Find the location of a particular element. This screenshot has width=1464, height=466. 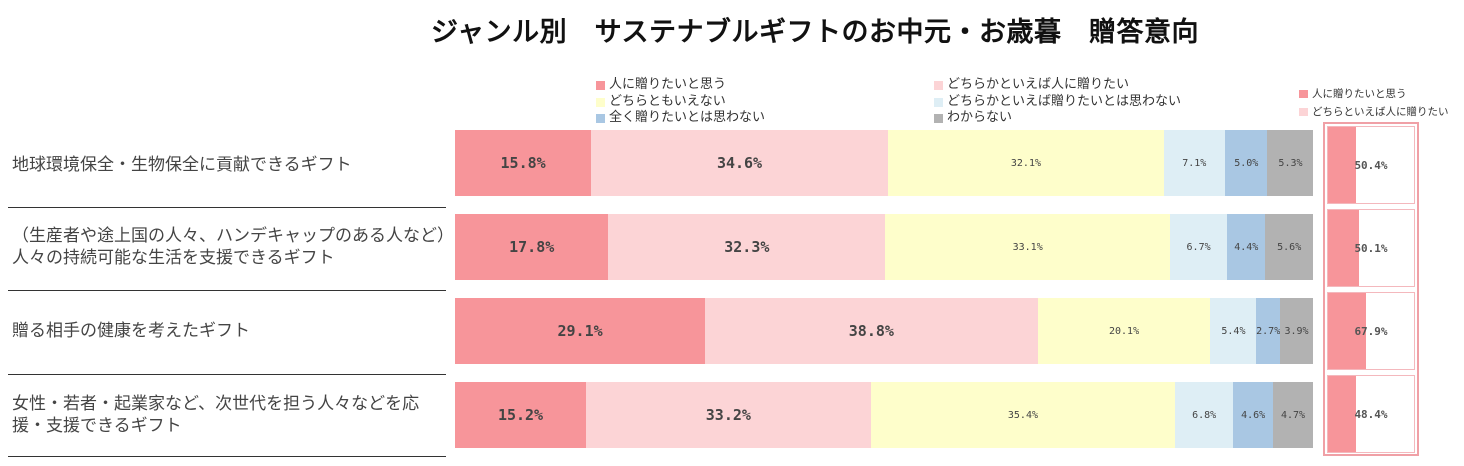

bar-segment: 5.6% is located at coordinates (1289, 247).